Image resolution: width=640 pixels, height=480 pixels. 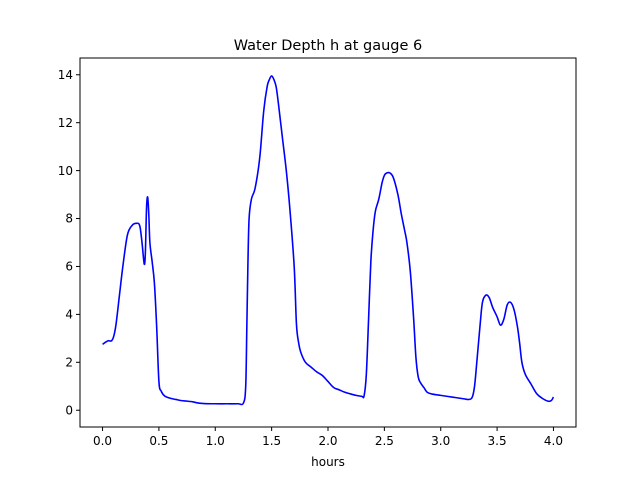 I want to click on x-axis-label: hours, so click(x=328, y=462).